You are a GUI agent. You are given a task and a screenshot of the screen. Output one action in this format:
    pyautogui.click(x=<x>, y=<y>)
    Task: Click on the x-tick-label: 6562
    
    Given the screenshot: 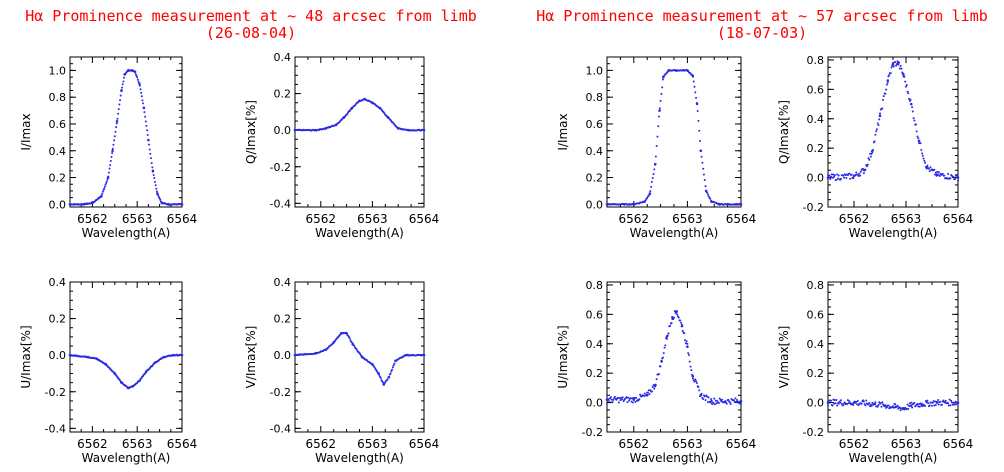 What is the action you would take?
    pyautogui.click(x=92, y=444)
    